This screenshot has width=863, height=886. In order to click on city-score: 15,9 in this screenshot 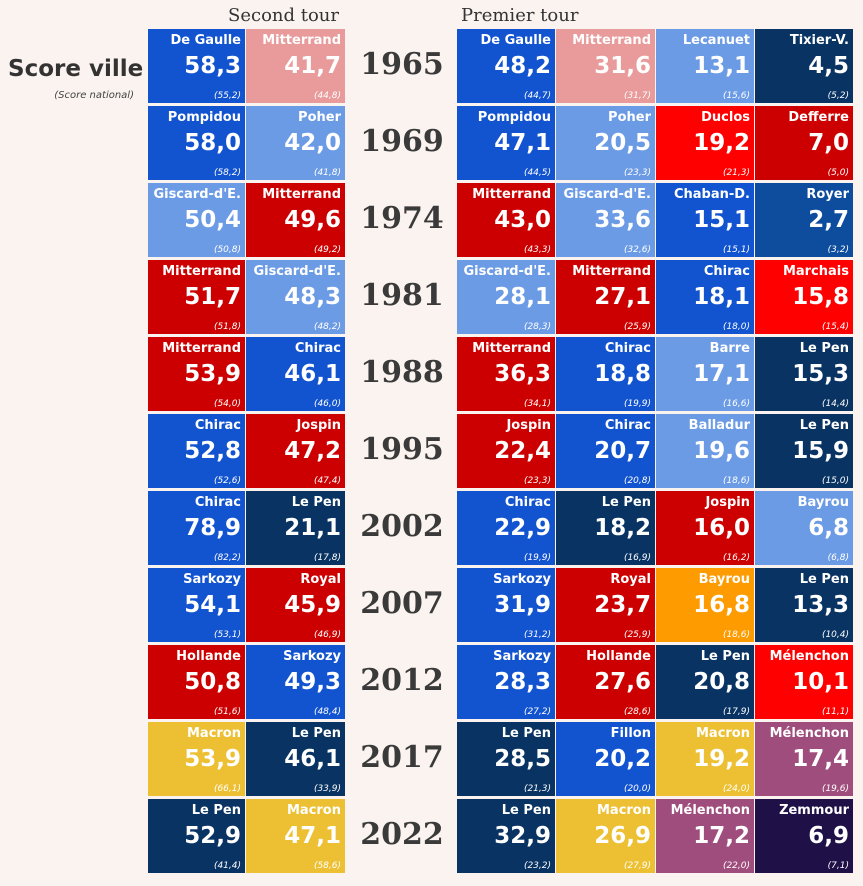, I will do `click(820, 451)`.